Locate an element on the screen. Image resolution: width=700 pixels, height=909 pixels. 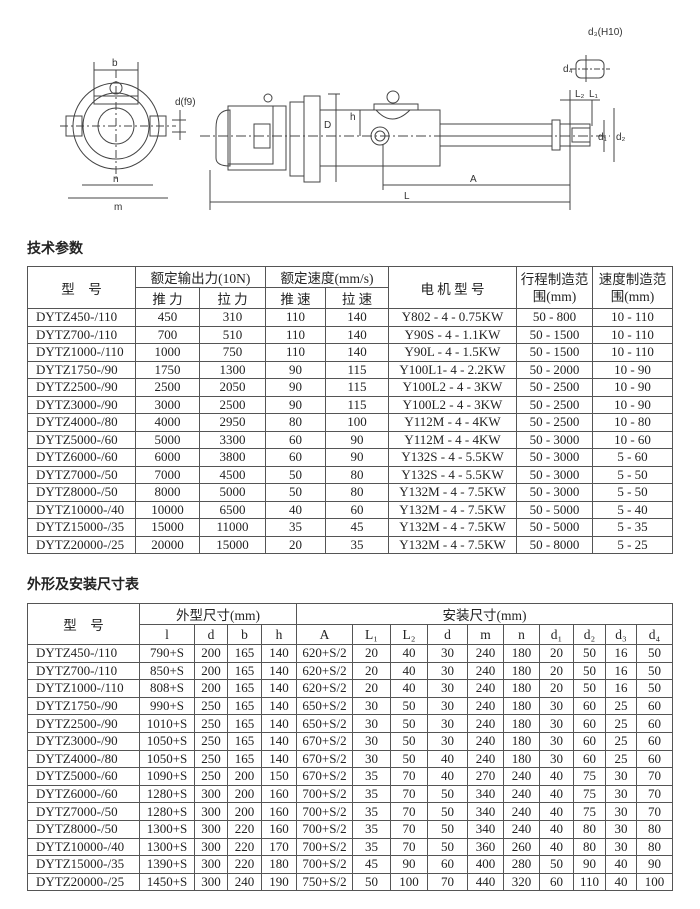
dim-label-L1: L₁ is located at coordinates (594, 94).